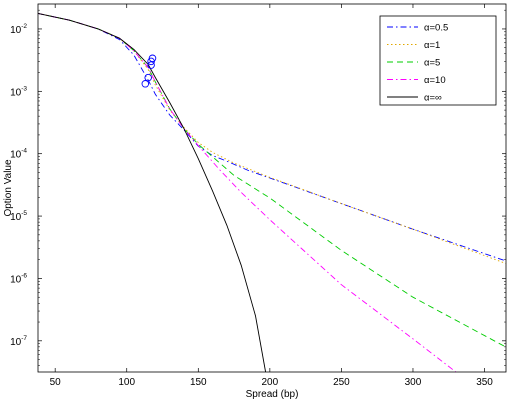  Describe the element at coordinates (18, 216) in the screenshot. I see `y-tick-label: 10⁻⁵` at that location.